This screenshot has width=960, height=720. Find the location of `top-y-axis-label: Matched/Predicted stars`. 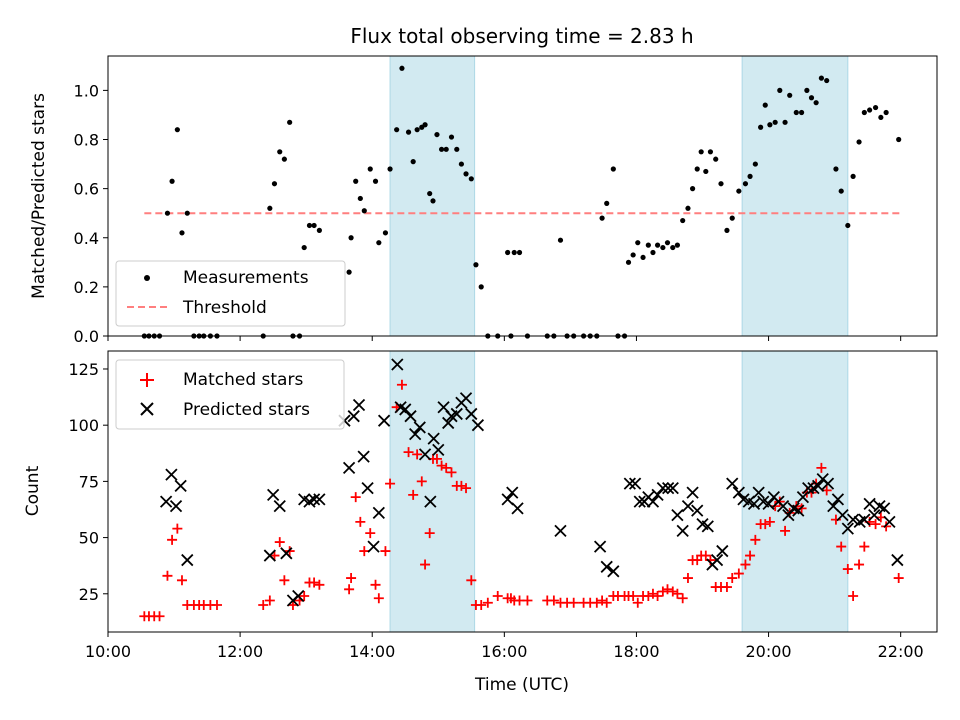

top-y-axis-label: Matched/Predicted stars is located at coordinates (39, 196).